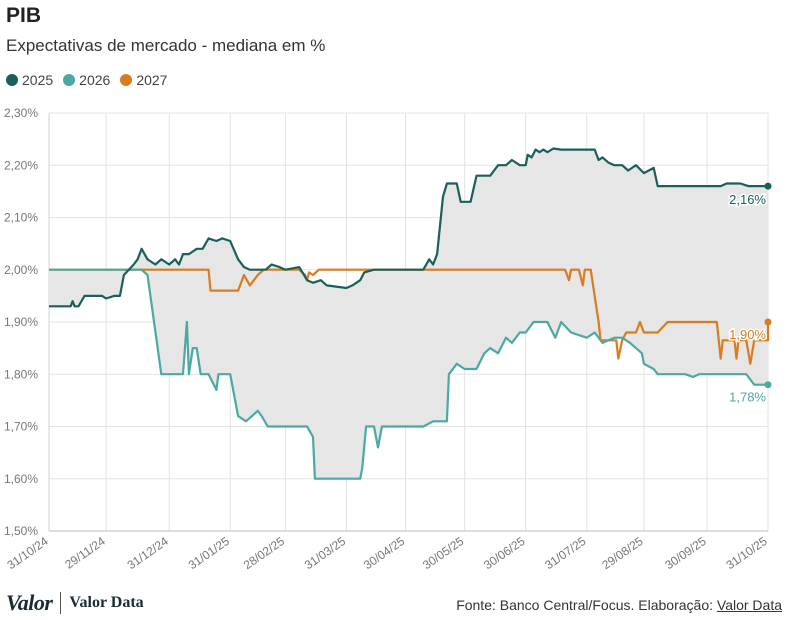 This screenshot has height=620, width=790. I want to click on legend: 2025 2026 2027, so click(86, 80).